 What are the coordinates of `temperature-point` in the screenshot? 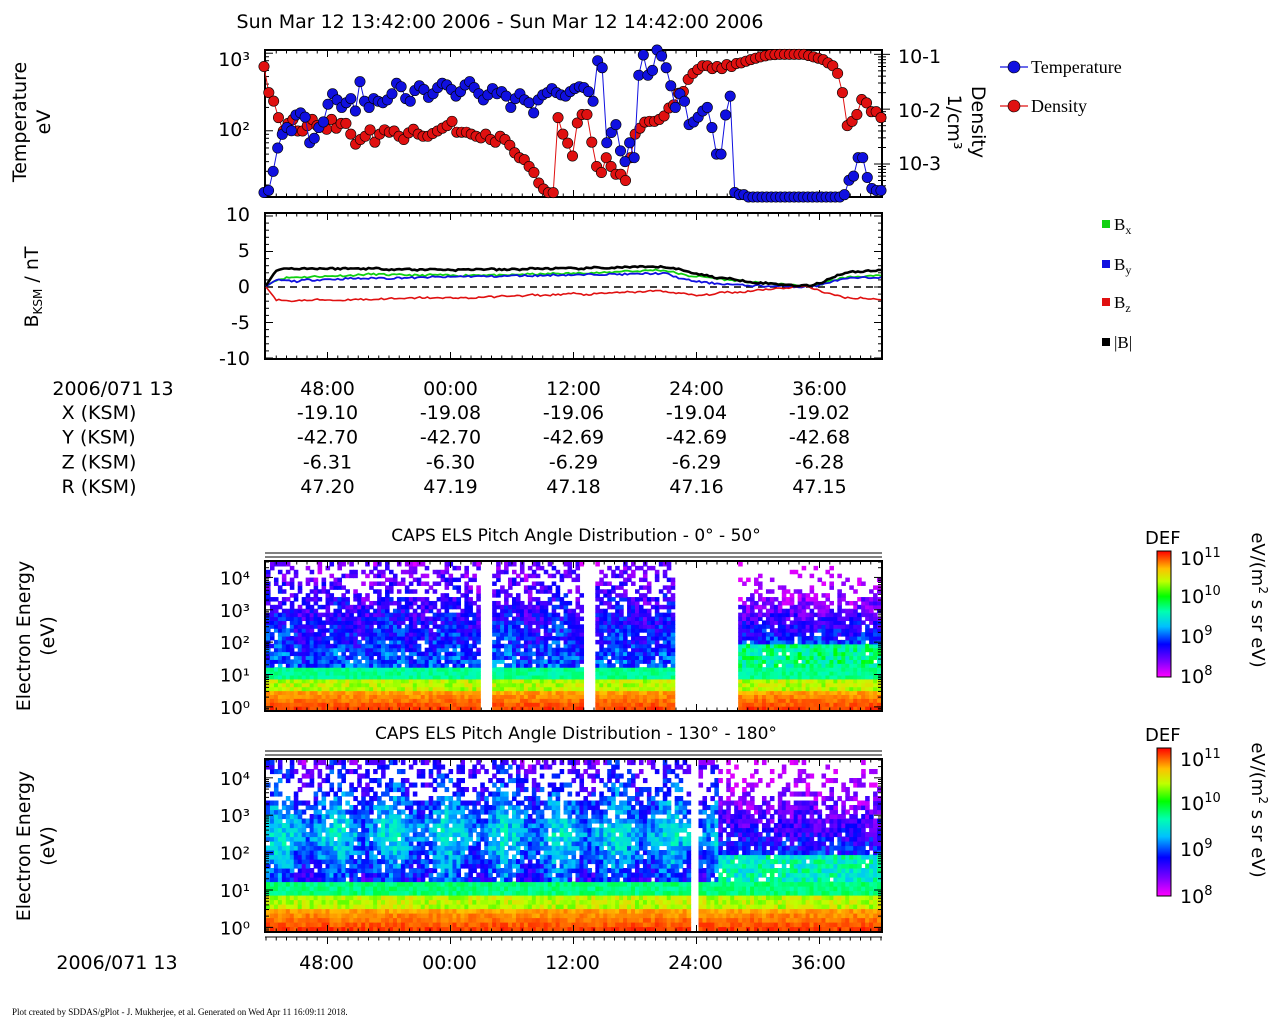 It's located at (305, 117).